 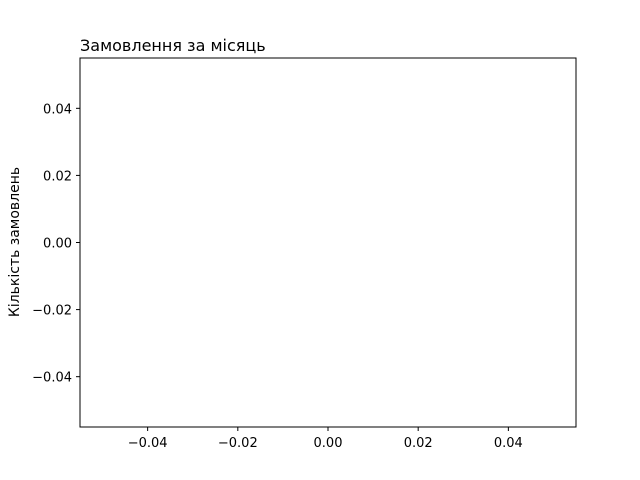 What do you see at coordinates (173, 45) in the screenshot?
I see `chart-title: Замовлення за місяць` at bounding box center [173, 45].